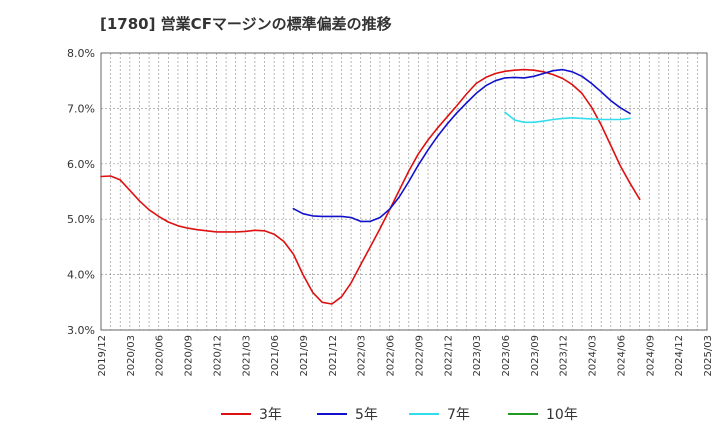  What do you see at coordinates (366, 415) in the screenshot?
I see `legend-label: 5年` at bounding box center [366, 415].